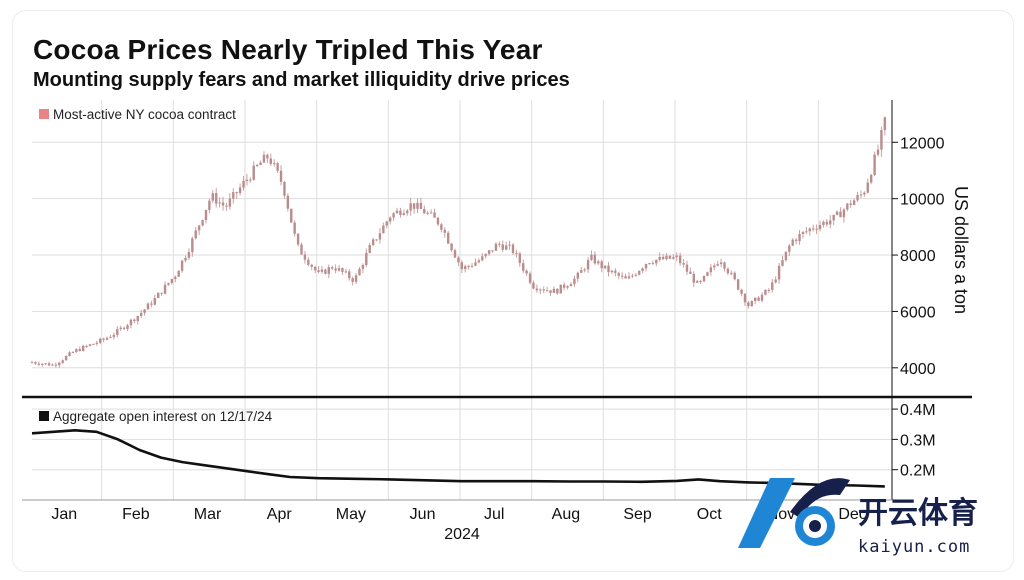 The image size is (1024, 580). Describe the element at coordinates (163, 416) in the screenshot. I see `oi-legend-label: Aggregate open interest on 12/17/24` at that location.